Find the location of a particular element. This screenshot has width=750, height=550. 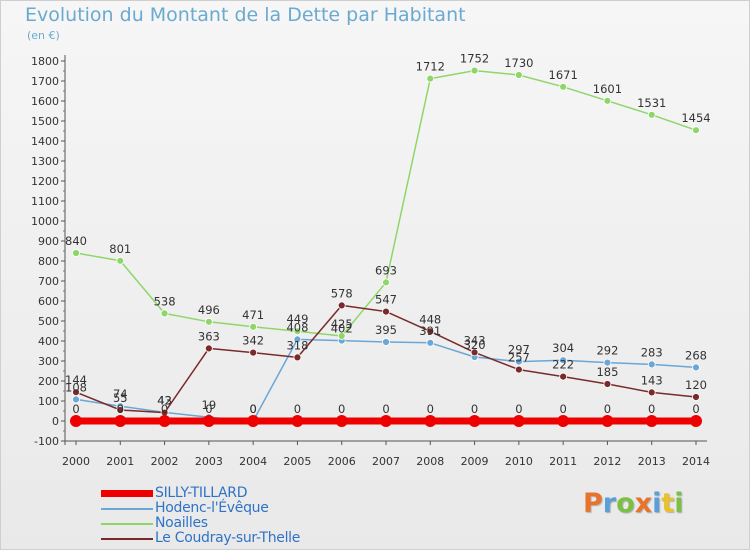

x-tick-label: 2008 is located at coordinates (430, 461).